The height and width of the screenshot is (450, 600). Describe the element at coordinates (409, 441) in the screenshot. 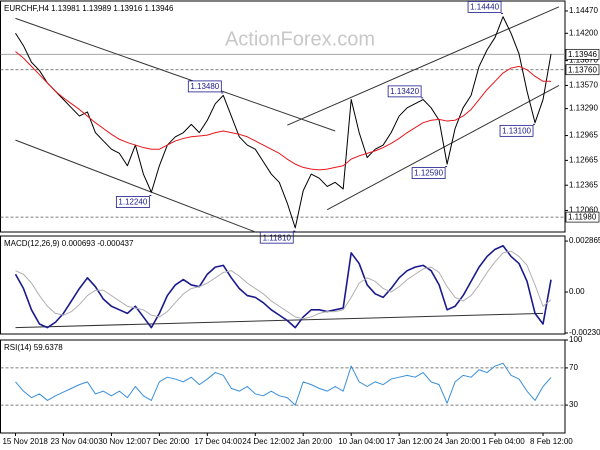

I see `x-tick-label: 17 Jan 12:00` at that location.